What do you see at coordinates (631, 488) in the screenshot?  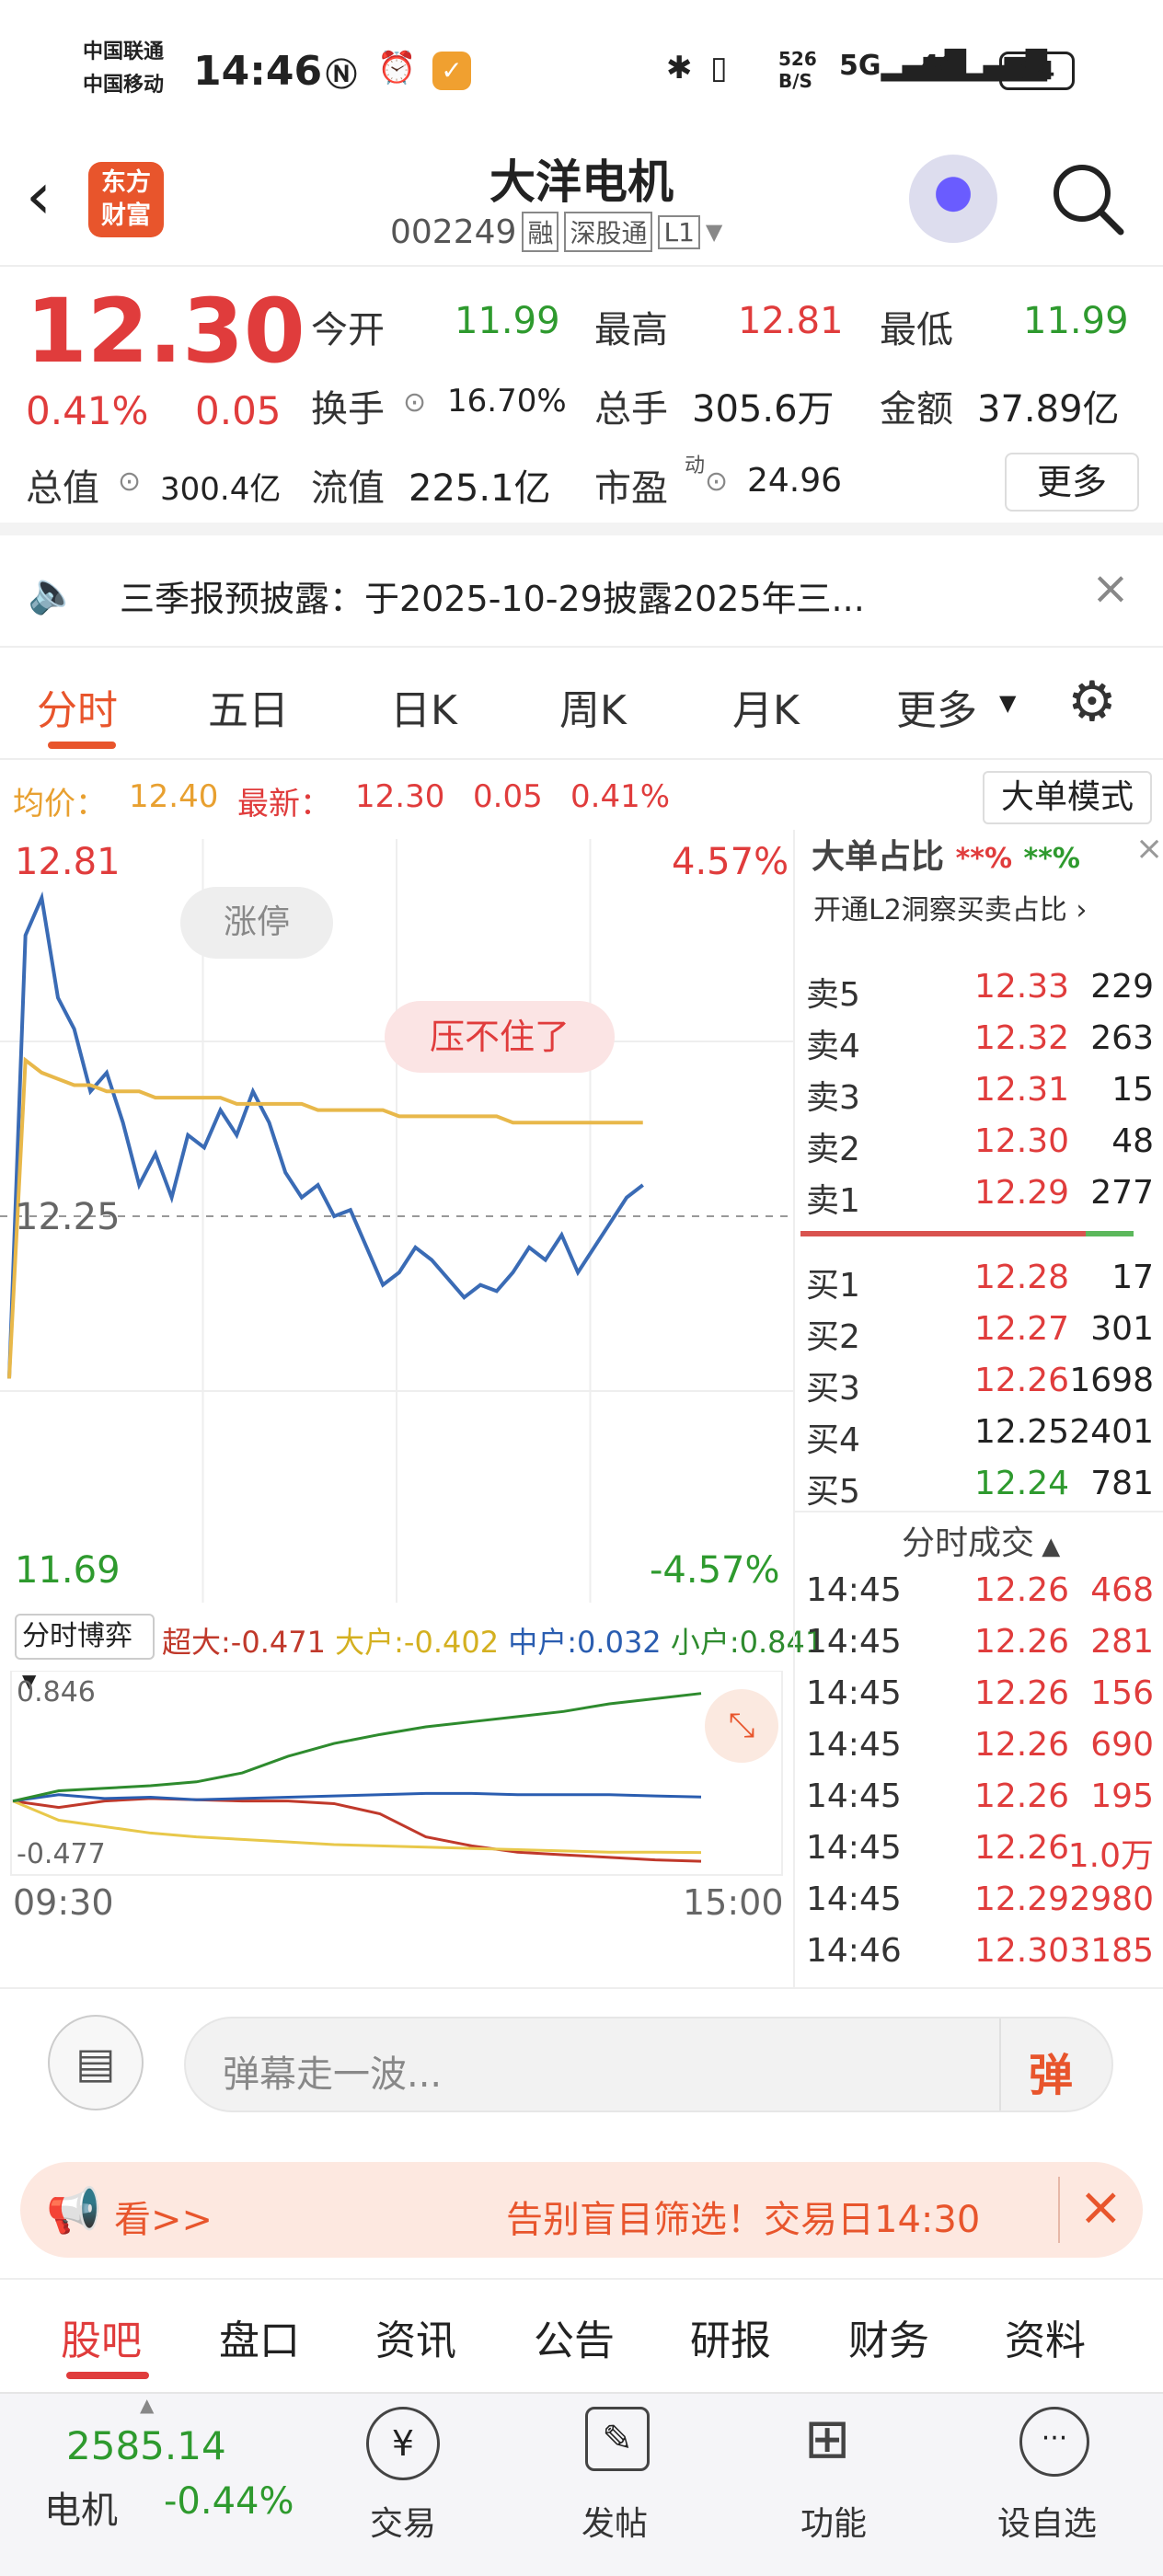 I see `pe-label: 市盈` at bounding box center [631, 488].